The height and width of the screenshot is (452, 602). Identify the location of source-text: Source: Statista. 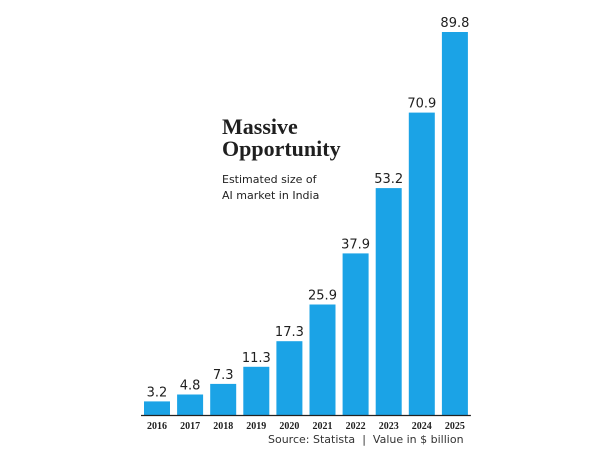
(312, 439).